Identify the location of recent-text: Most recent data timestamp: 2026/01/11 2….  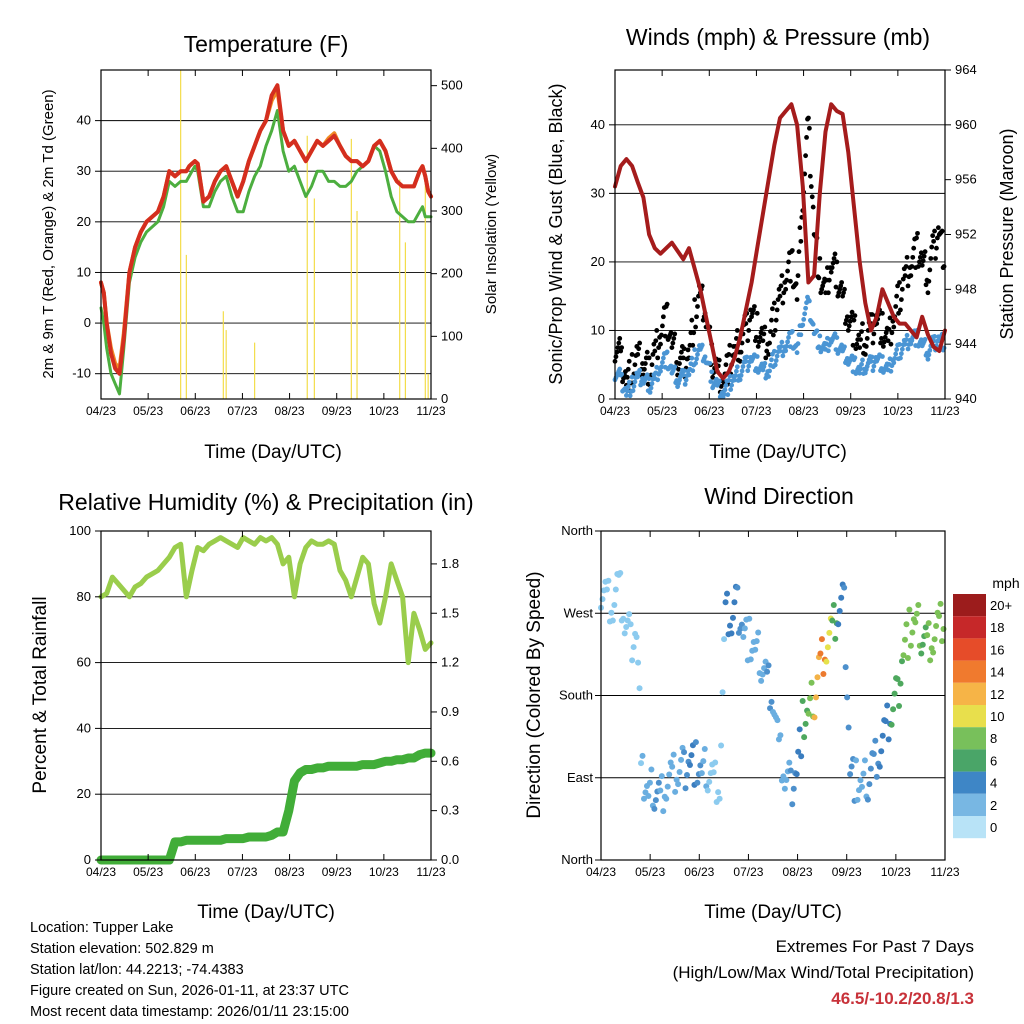
(189, 1012).